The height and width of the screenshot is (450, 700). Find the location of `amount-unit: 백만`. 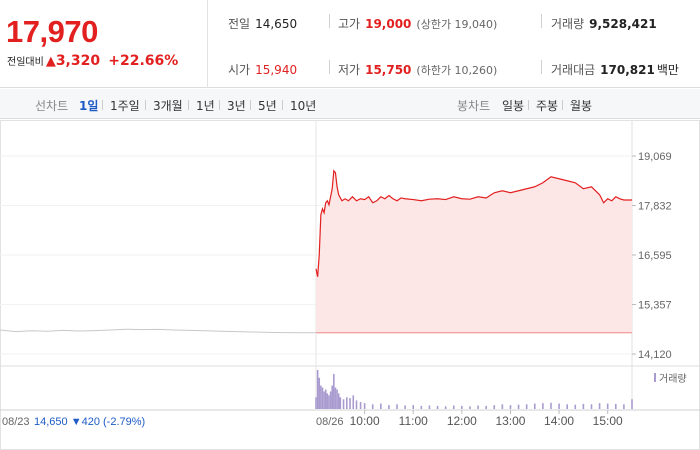

amount-unit: 백만 is located at coordinates (667, 70).